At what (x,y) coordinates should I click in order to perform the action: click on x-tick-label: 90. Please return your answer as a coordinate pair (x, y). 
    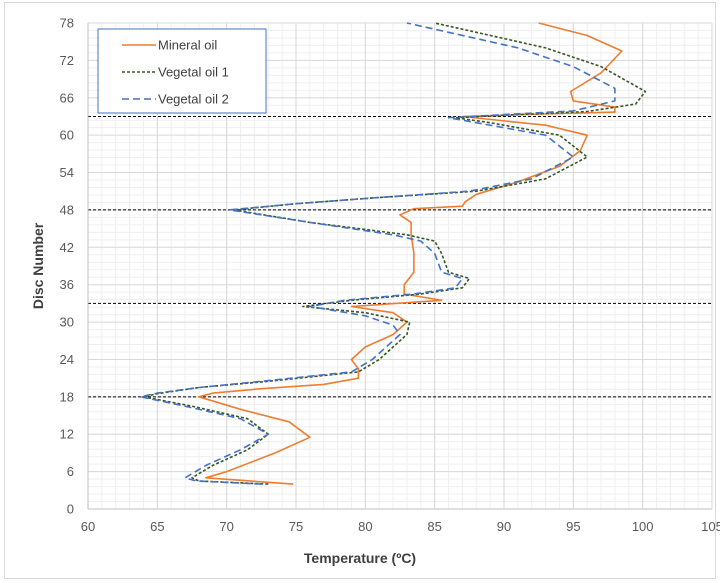
    Looking at the image, I should click on (504, 526).